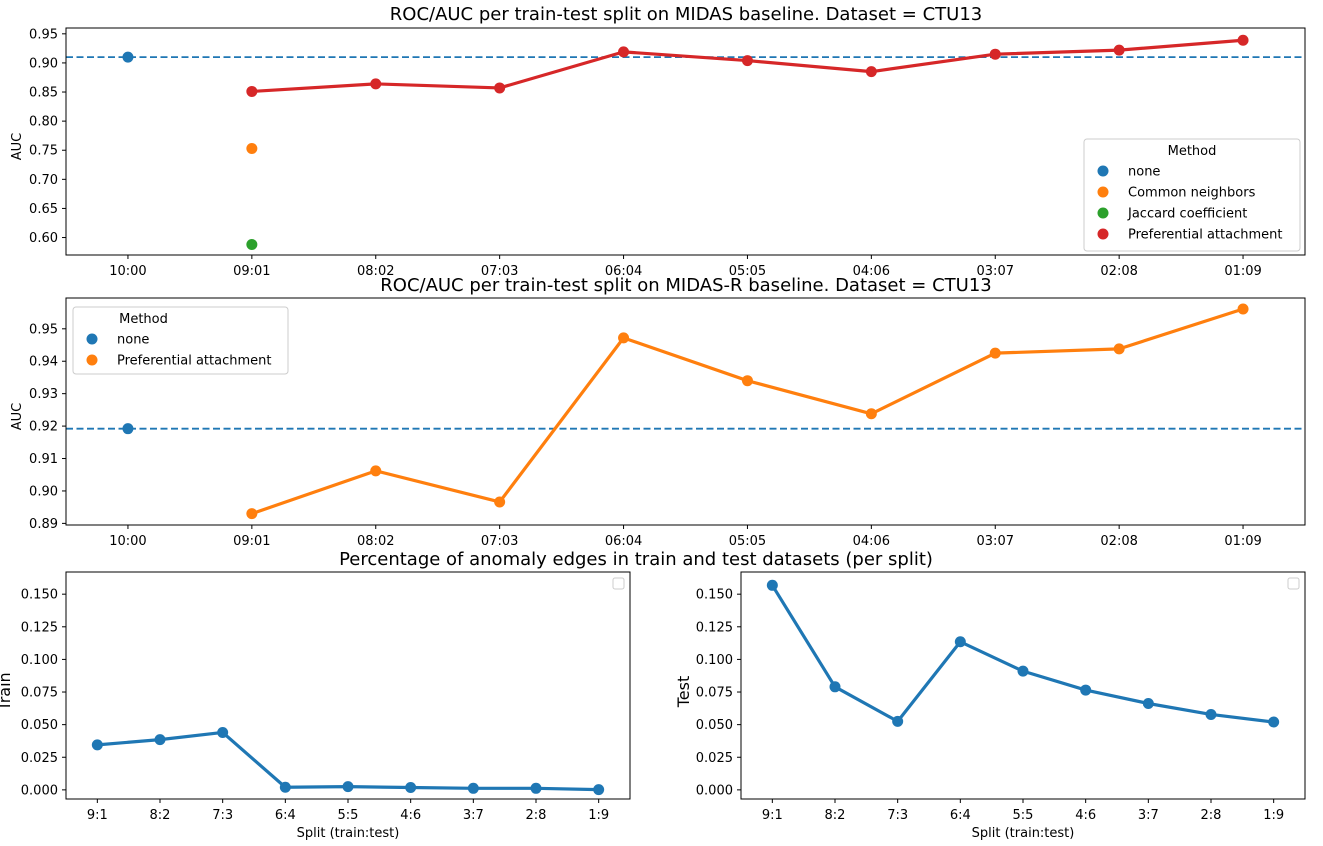  Describe the element at coordinates (43, 151) in the screenshot. I see `y-tick-label: 0.75` at that location.